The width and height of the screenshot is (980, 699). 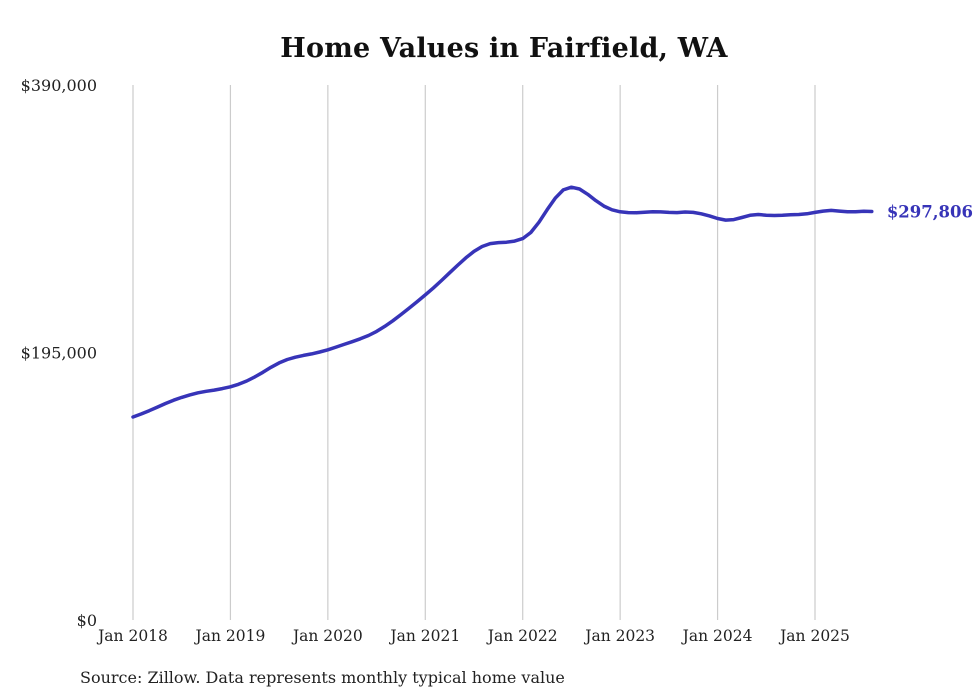 What do you see at coordinates (327, 636) in the screenshot?
I see `x-tick-label: Jan 2020` at bounding box center [327, 636].